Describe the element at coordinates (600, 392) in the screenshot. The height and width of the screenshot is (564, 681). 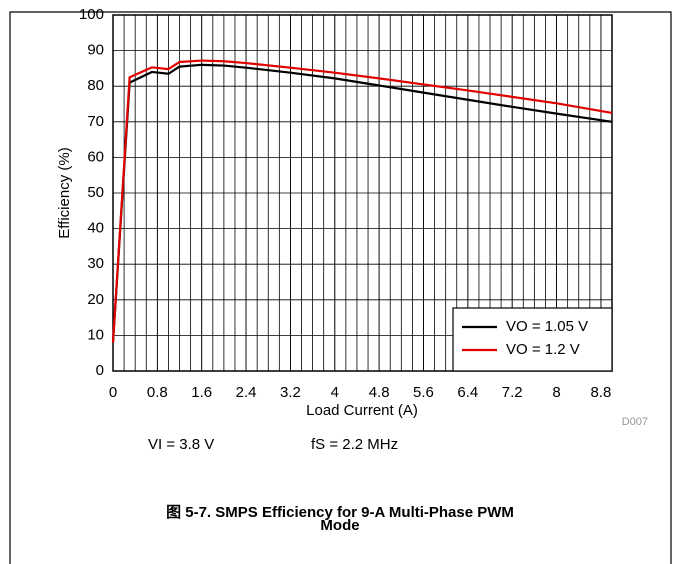
I see `x-tick-label: 8.8` at that location.